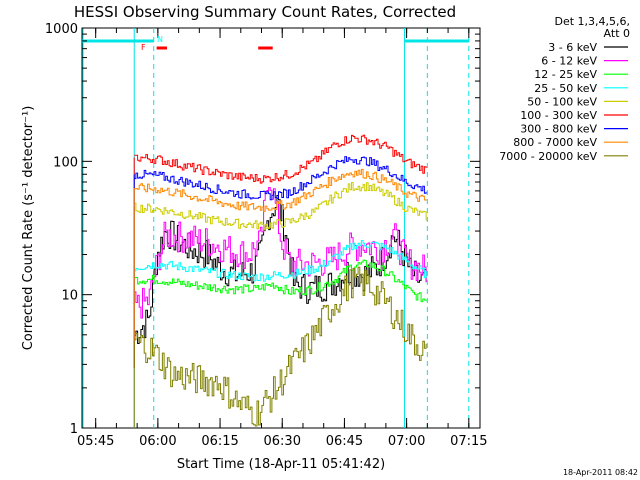 This screenshot has height=480, width=640. Describe the element at coordinates (69, 296) in the screenshot. I see `y-tick-label: 10` at that location.